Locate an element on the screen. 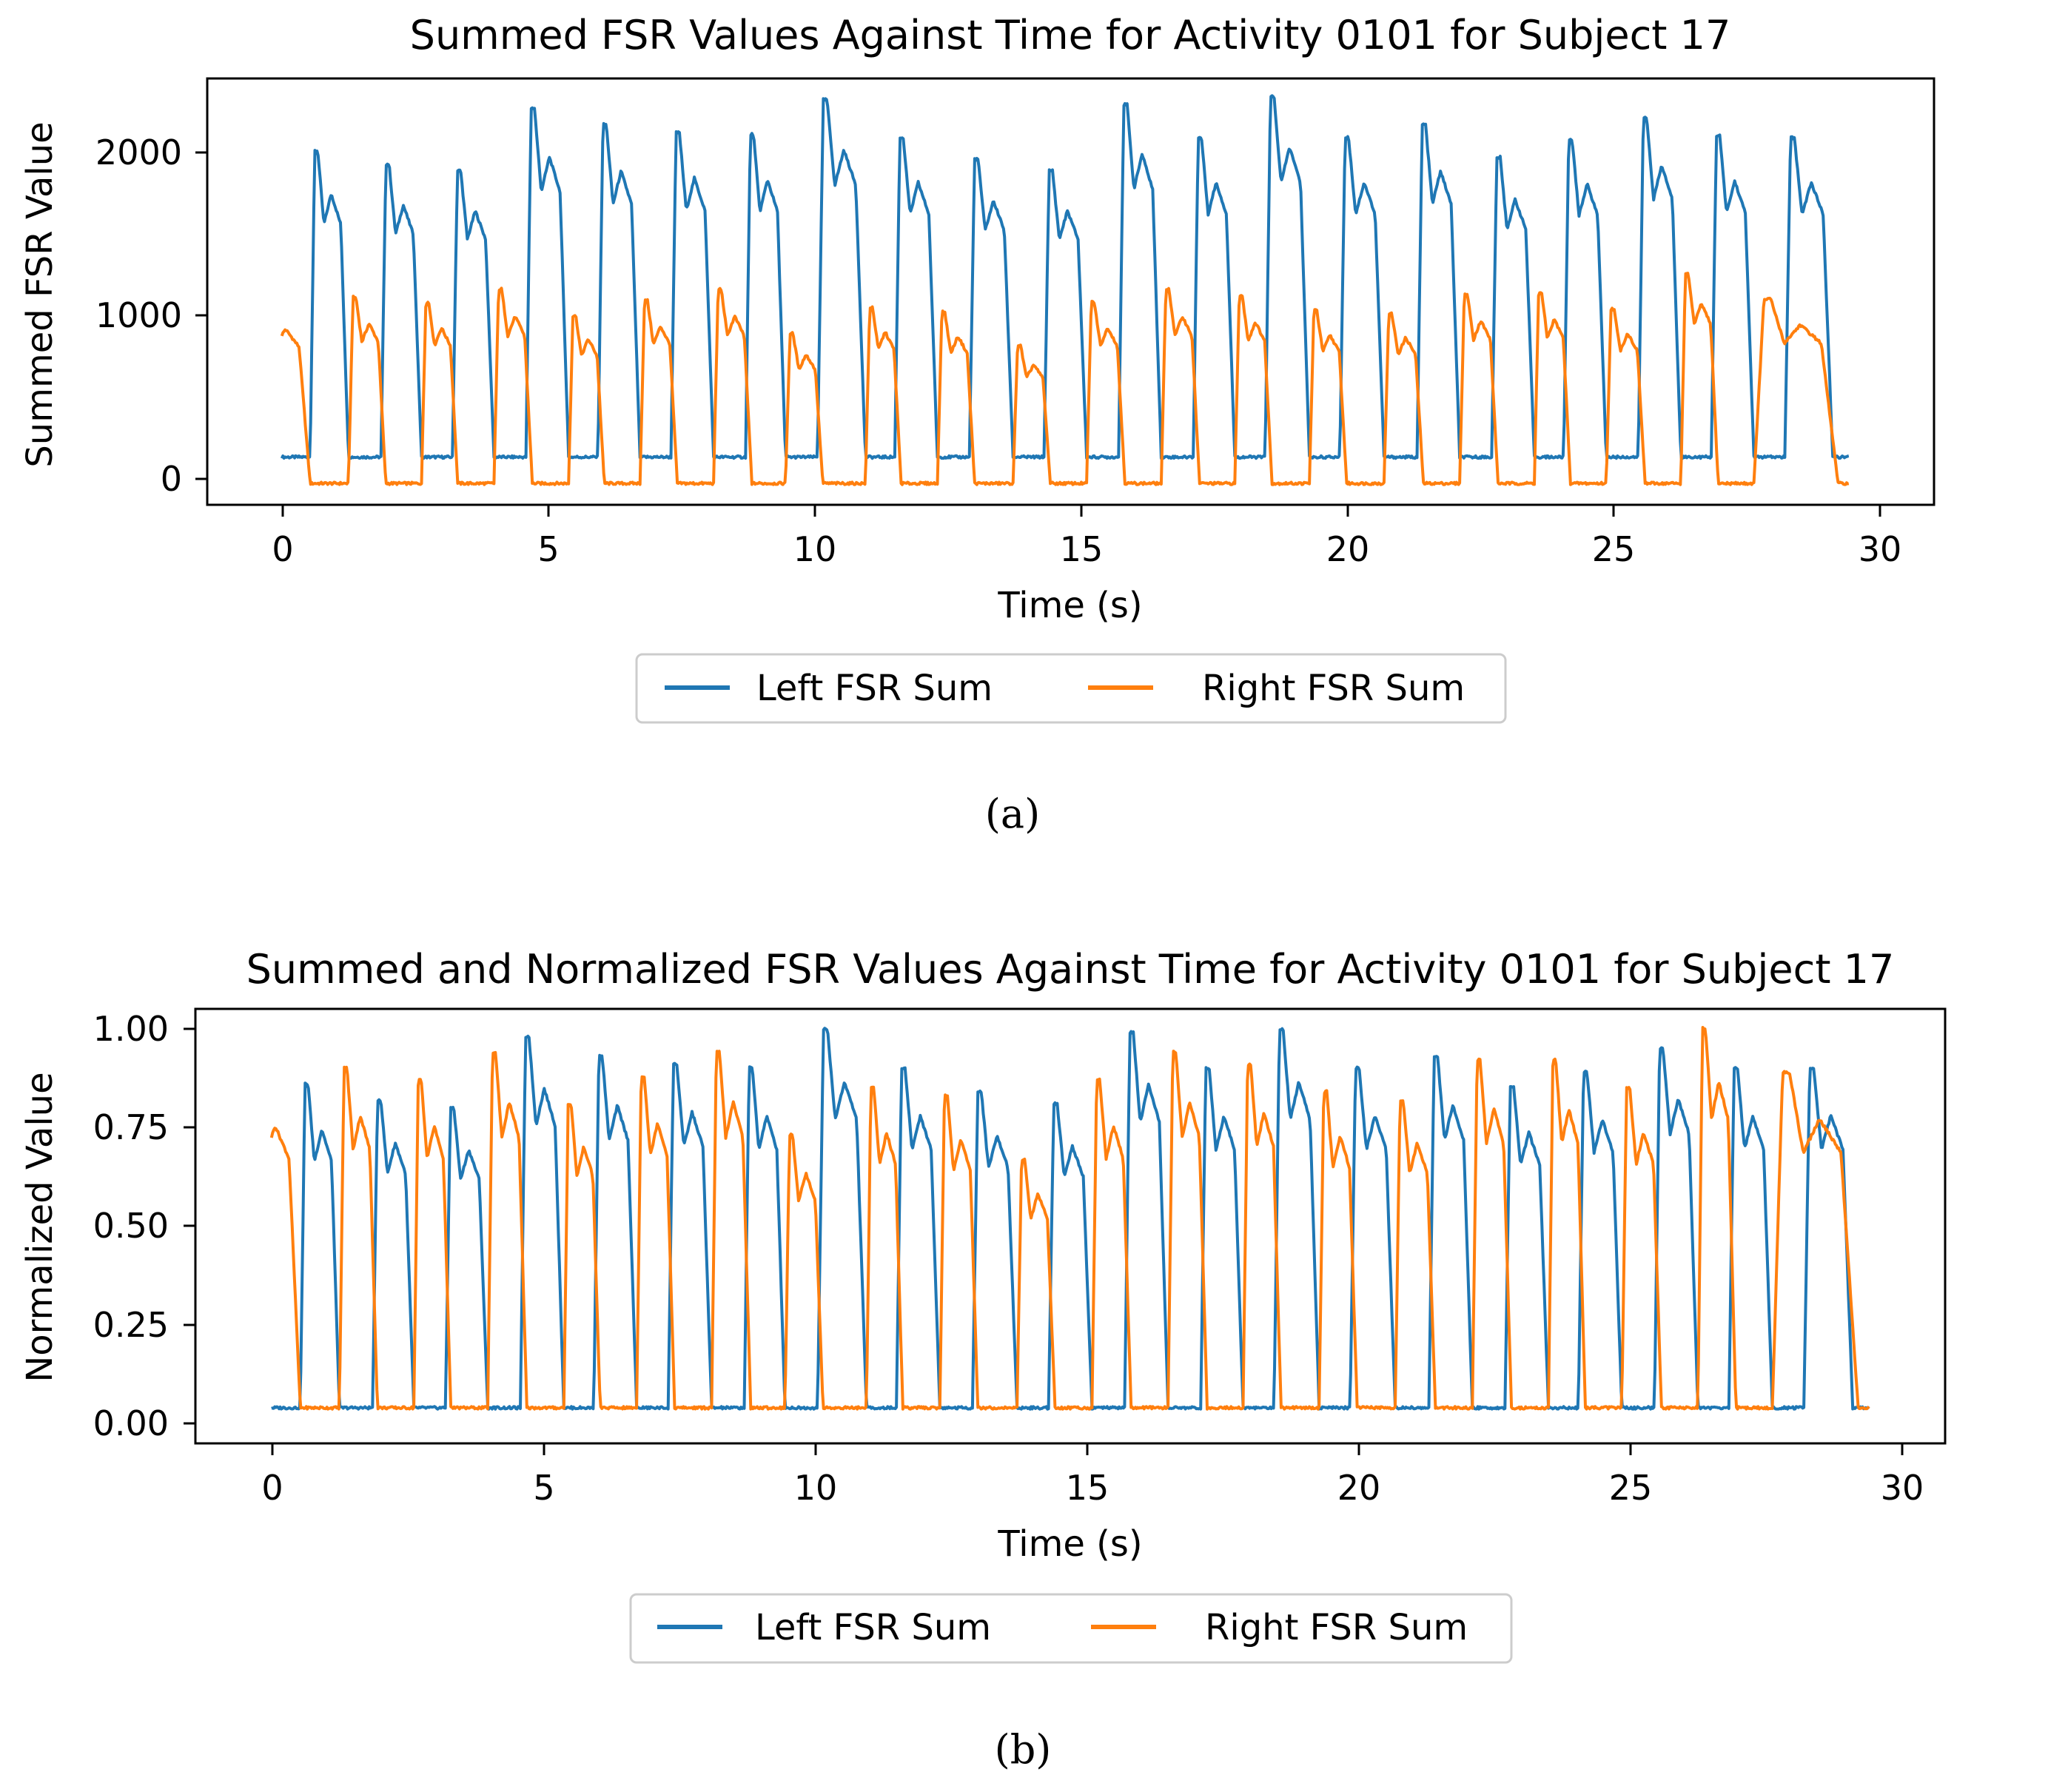  chart-b-x-tick-label: 10 is located at coordinates (816, 1488).